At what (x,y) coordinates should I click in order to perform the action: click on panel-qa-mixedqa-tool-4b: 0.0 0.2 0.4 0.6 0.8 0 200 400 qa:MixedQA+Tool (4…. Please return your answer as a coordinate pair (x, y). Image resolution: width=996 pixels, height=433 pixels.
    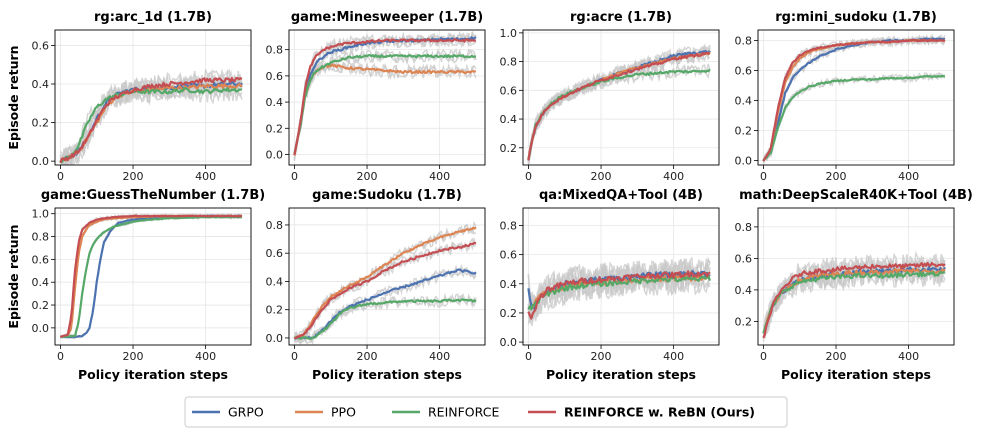
    Looking at the image, I should click on (610, 285).